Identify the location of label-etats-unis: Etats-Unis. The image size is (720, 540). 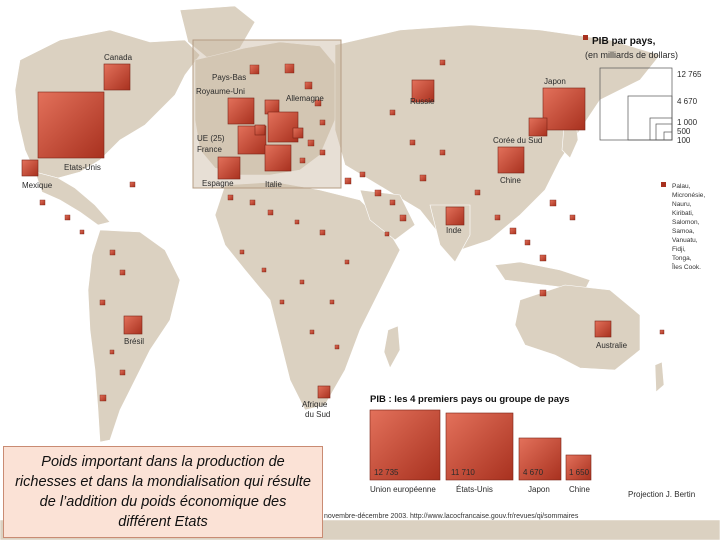
(82, 167).